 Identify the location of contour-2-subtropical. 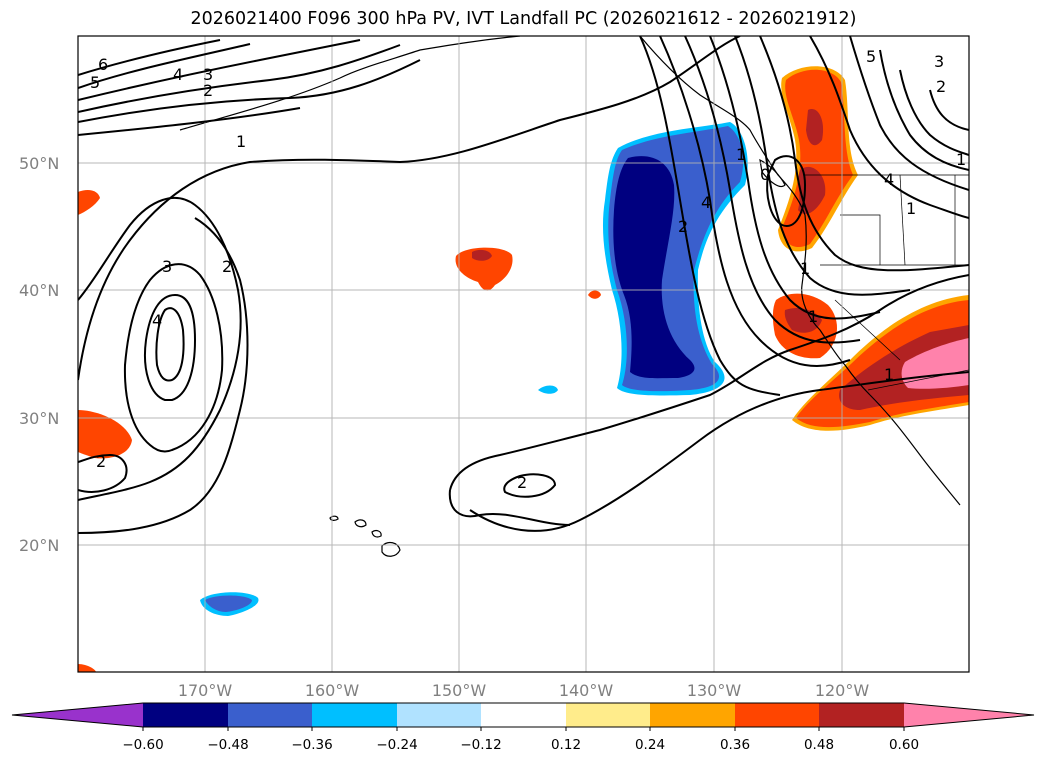
(709, 382).